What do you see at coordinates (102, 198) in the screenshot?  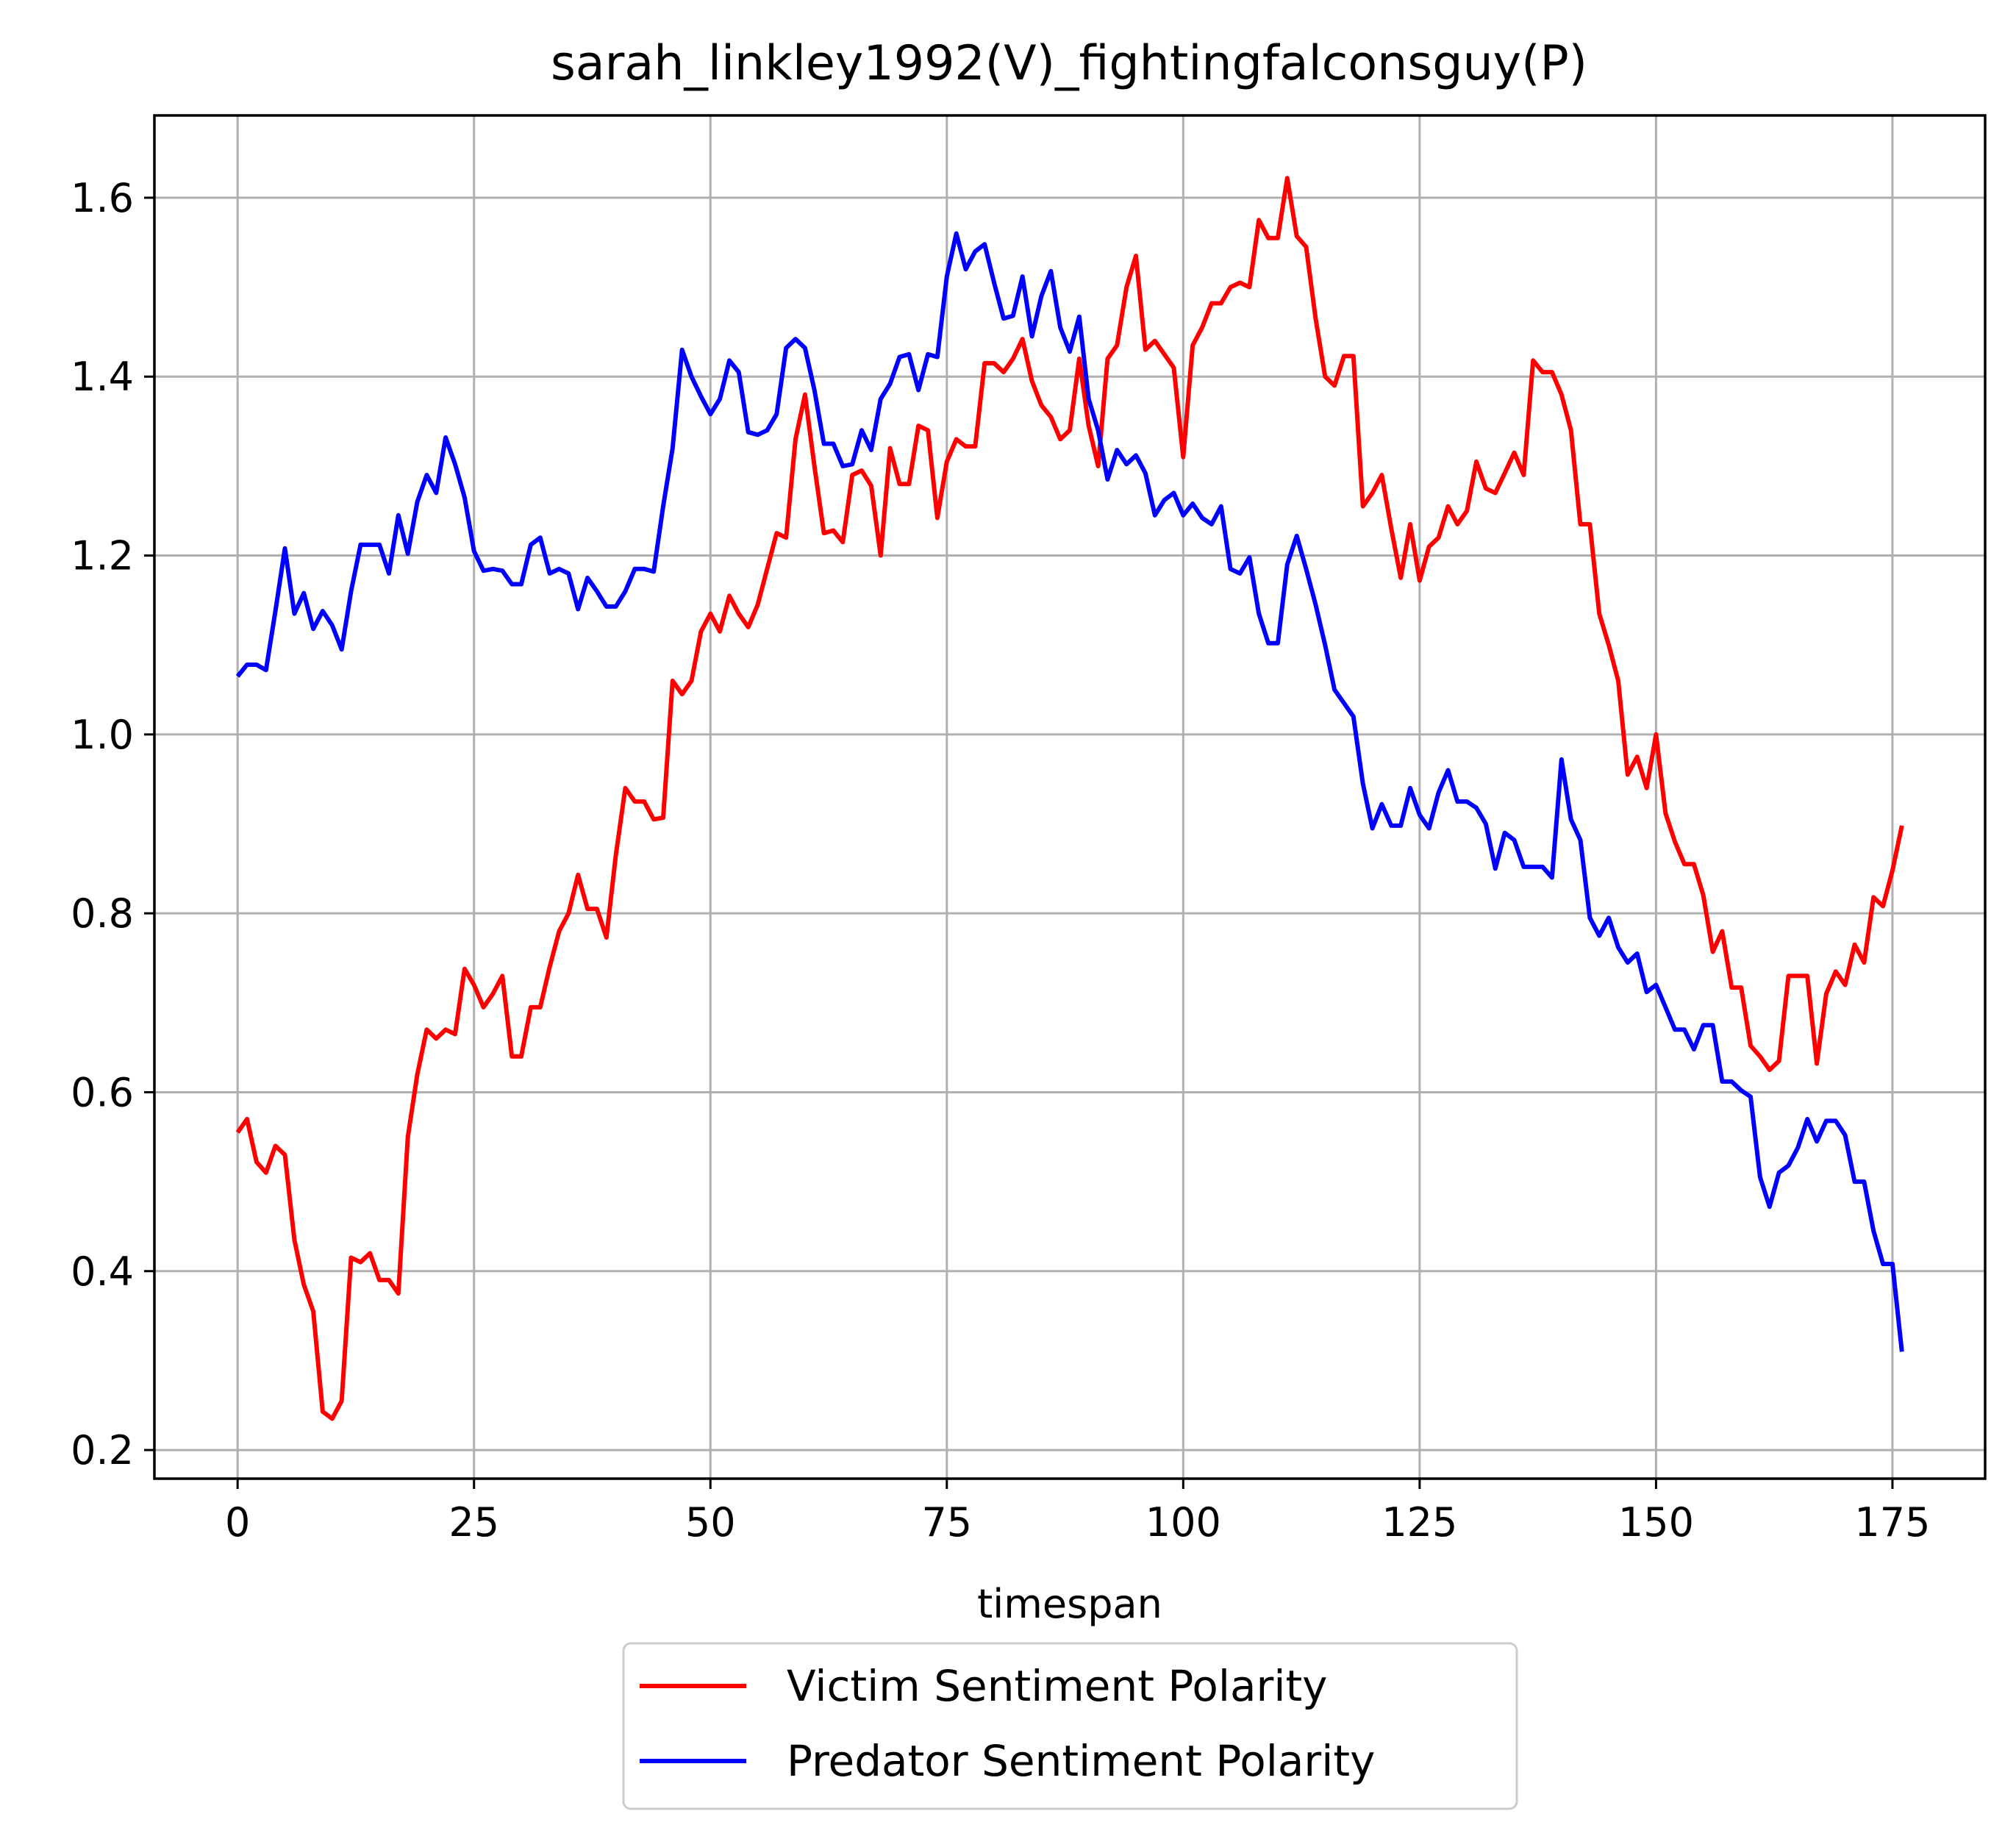 I see `y-tick-label: 1.6` at bounding box center [102, 198].